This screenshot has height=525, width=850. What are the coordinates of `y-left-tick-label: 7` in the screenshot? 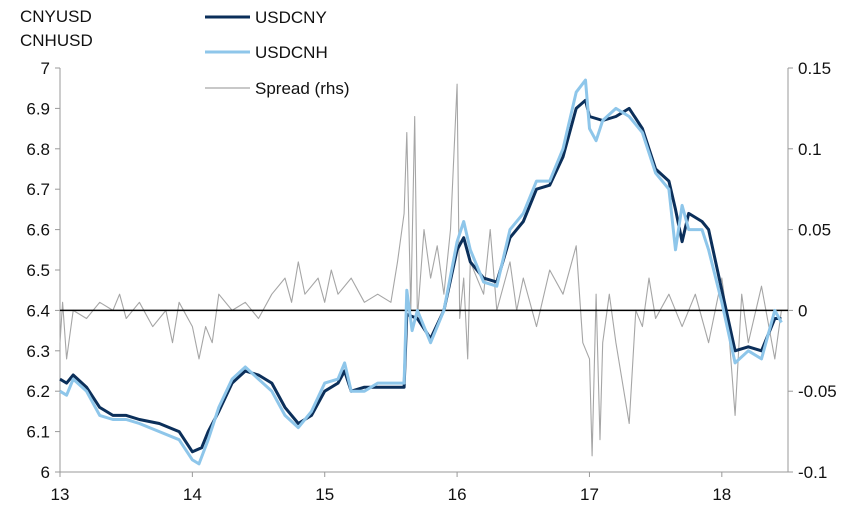 It's located at (45, 68).